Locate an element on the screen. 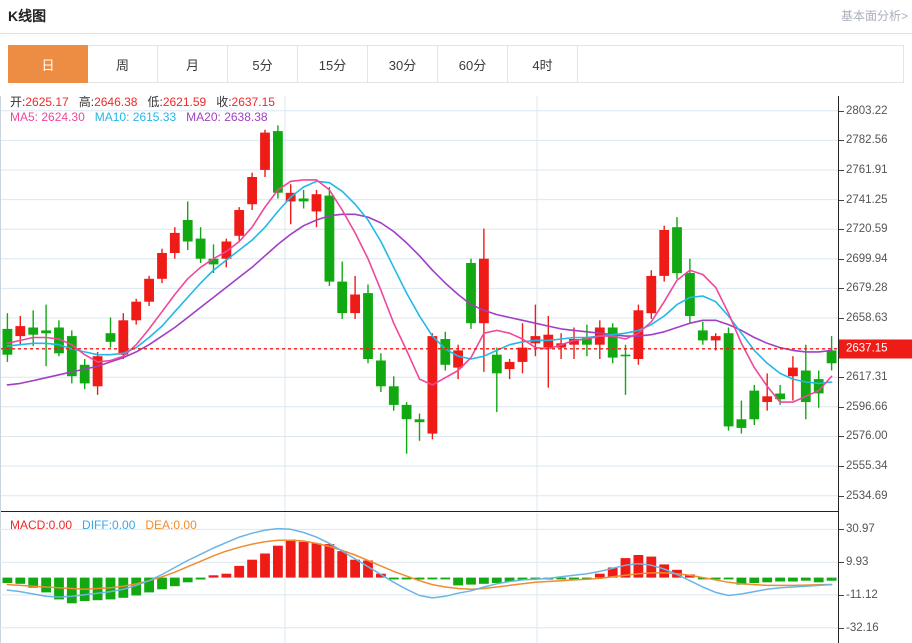  tab-3: 月 is located at coordinates (193, 64).